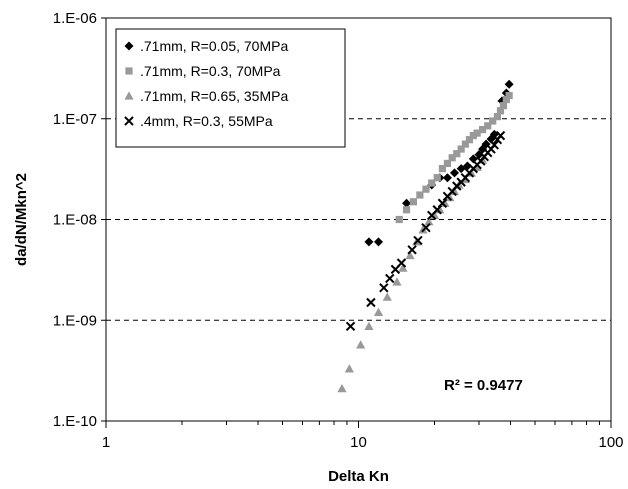 Image resolution: width=628 pixels, height=489 pixels. I want to click on x-tick-label: 10, so click(358, 442).